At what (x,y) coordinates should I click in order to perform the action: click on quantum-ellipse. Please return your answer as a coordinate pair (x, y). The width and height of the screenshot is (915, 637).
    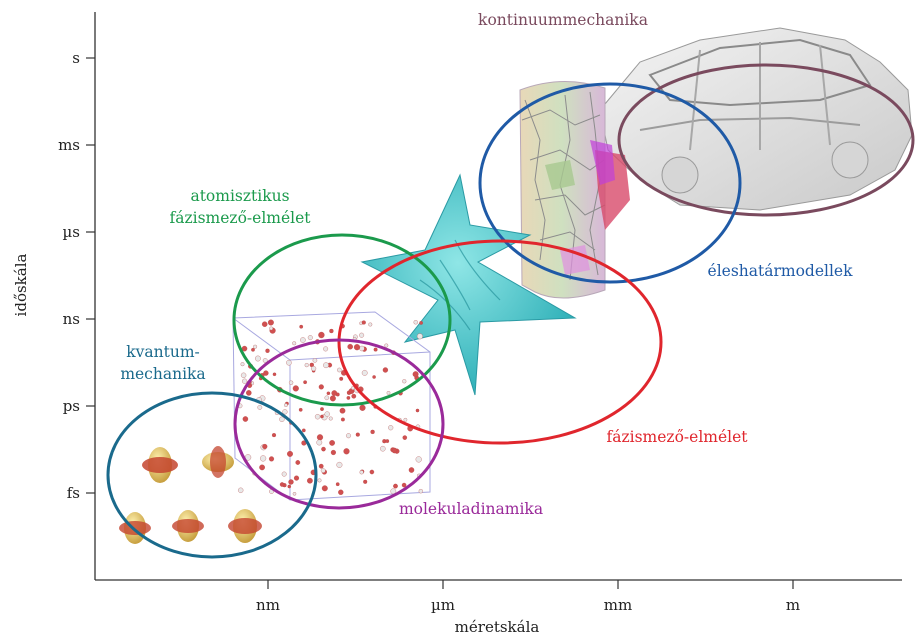
    Looking at the image, I should click on (212, 475).